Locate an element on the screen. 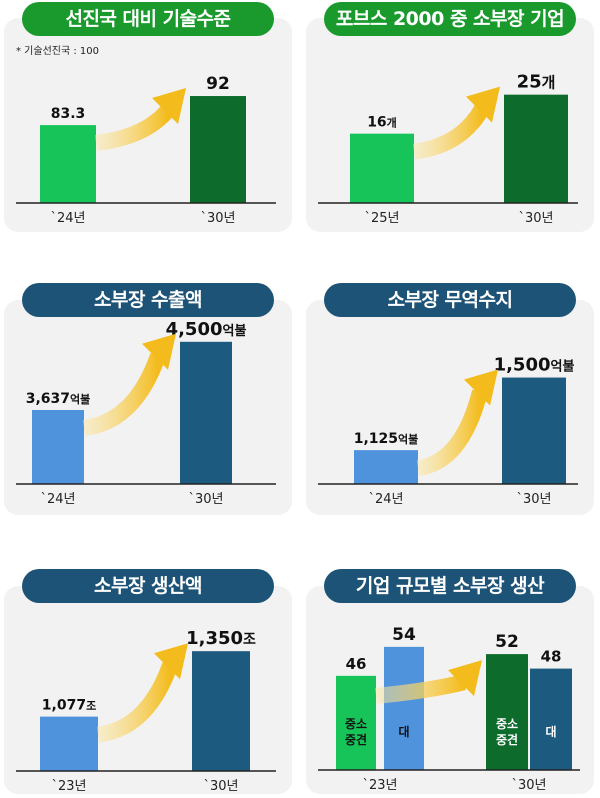 This screenshot has height=798, width=600. panel-forbes: 16개 `25년 25개 `30년 is located at coordinates (450, 125).